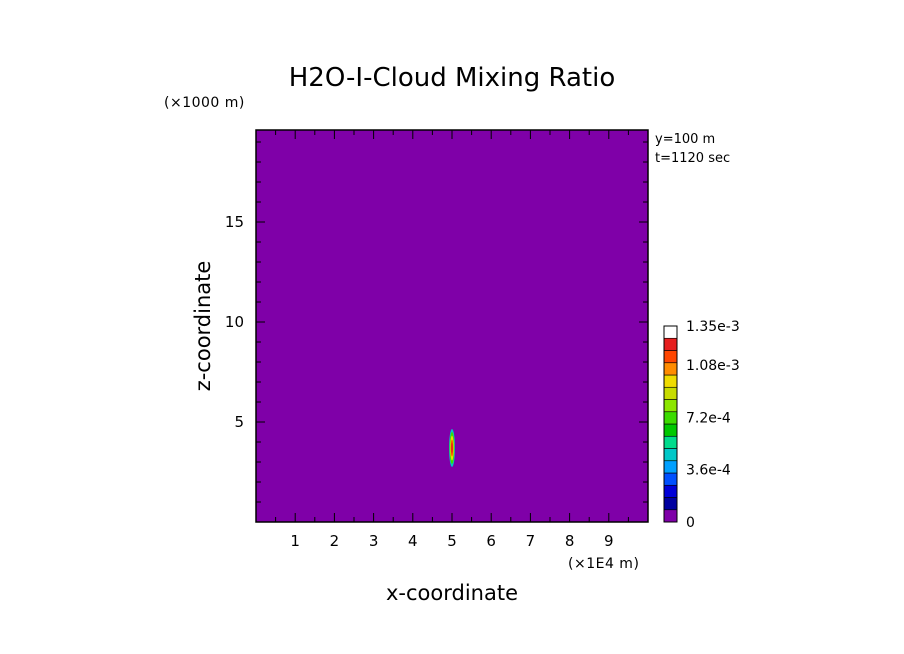 The height and width of the screenshot is (654, 904). What do you see at coordinates (531, 541) in the screenshot?
I see `x-tick-label-7: 7` at bounding box center [531, 541].